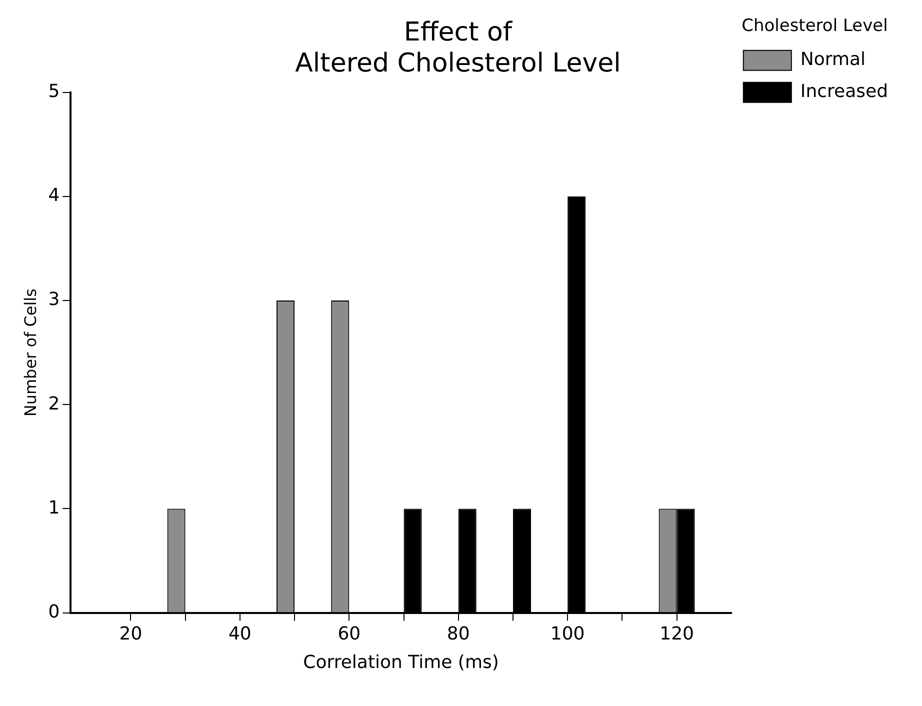  What do you see at coordinates (130, 633) in the screenshot?
I see `x-tick-label: 20` at bounding box center [130, 633].